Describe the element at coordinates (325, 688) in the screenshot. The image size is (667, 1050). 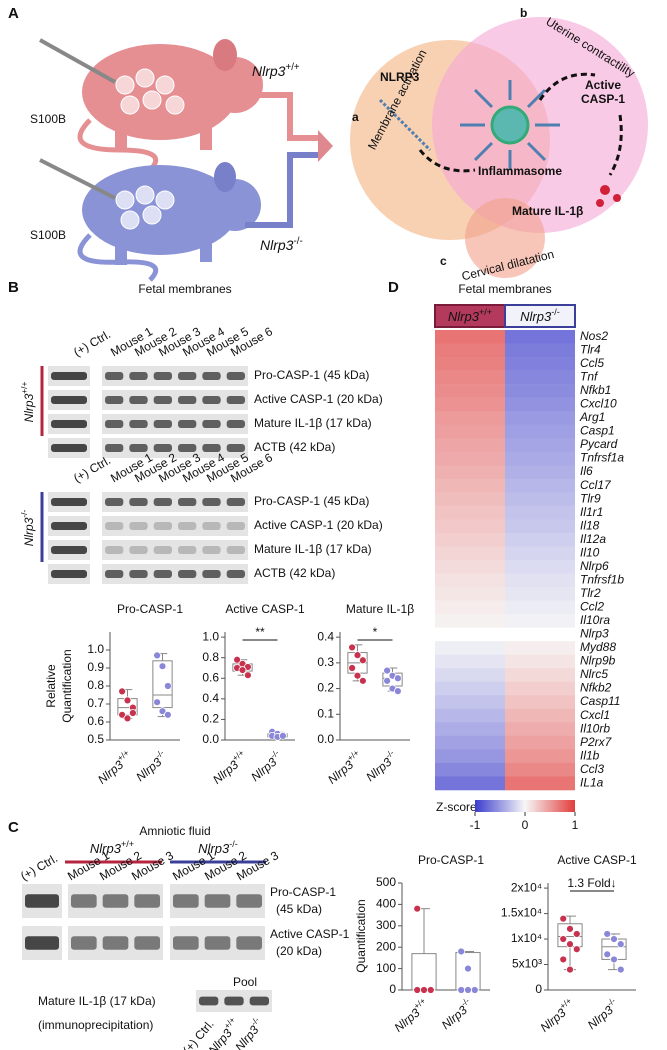
I see `y-tick-label: 0.2` at that location.